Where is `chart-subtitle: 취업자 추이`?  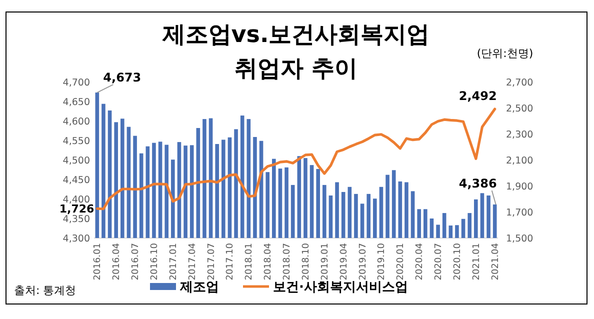 chart-subtitle: 취업자 추이 is located at coordinates (296, 69).